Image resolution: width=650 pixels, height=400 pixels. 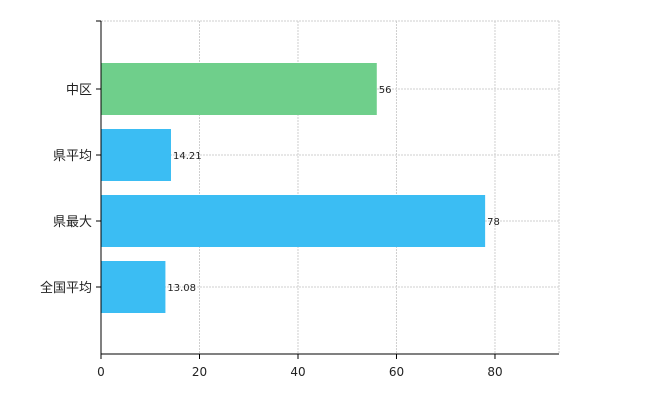 I want to click on category-label: 全国平均, so click(x=66, y=288).